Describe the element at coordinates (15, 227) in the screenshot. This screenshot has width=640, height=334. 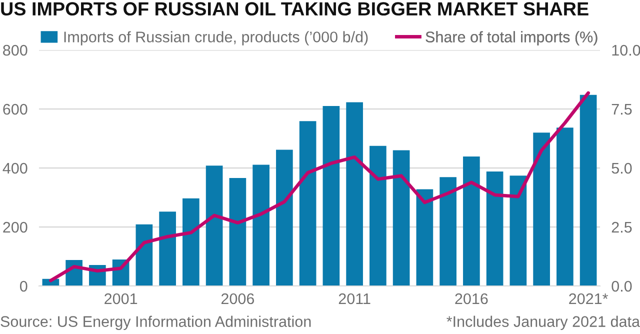
I see `y-tick-label: 200` at that location.